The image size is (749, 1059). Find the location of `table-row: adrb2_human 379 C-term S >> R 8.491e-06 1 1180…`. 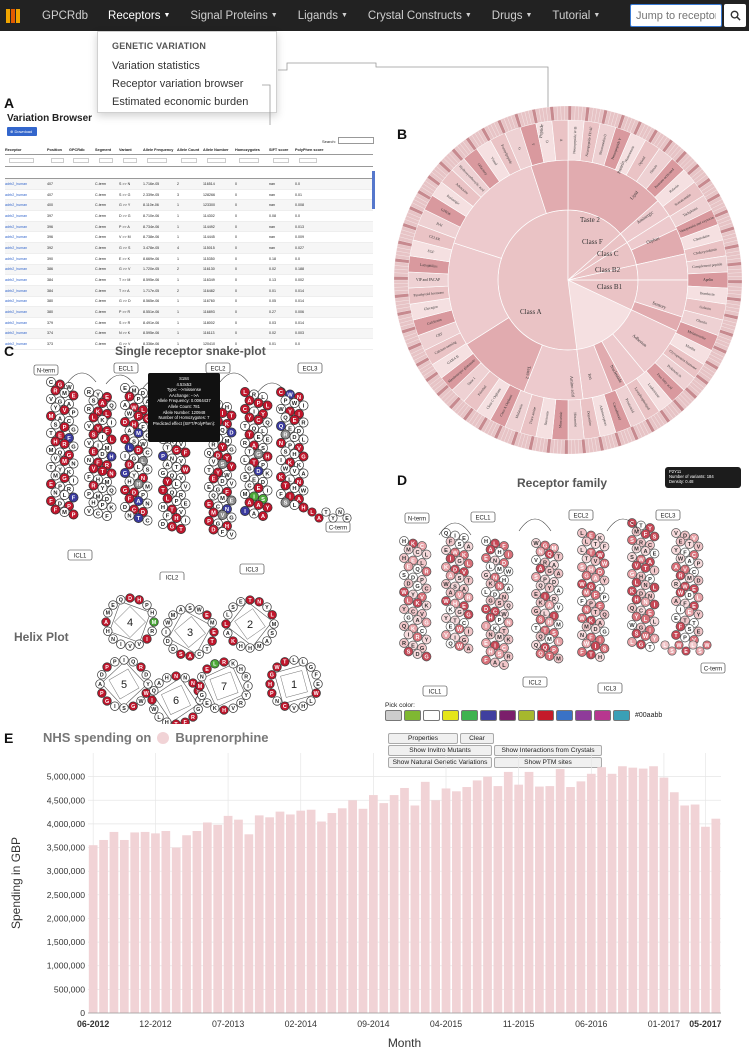

table-row: adrb2_human 379 C-term S >> R 8.491e-06 1 1180… is located at coordinates (189, 323).